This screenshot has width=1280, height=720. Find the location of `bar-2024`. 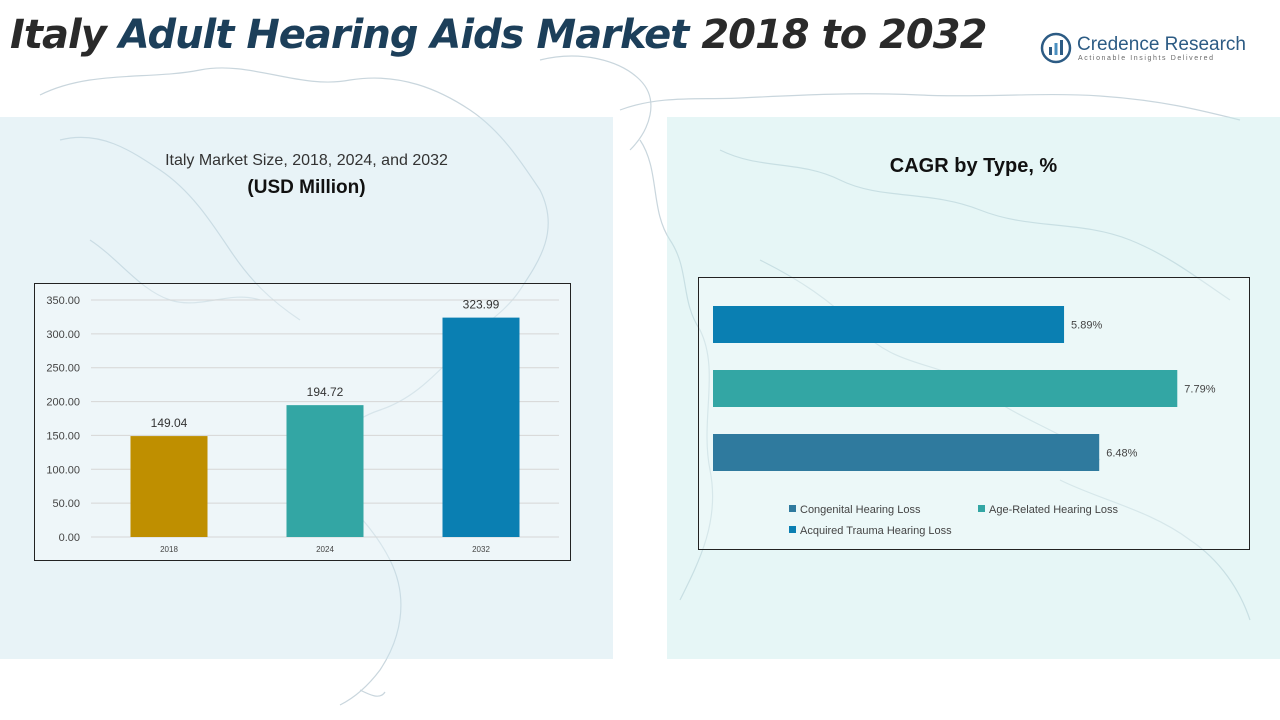

bar-2024 is located at coordinates (325, 471).